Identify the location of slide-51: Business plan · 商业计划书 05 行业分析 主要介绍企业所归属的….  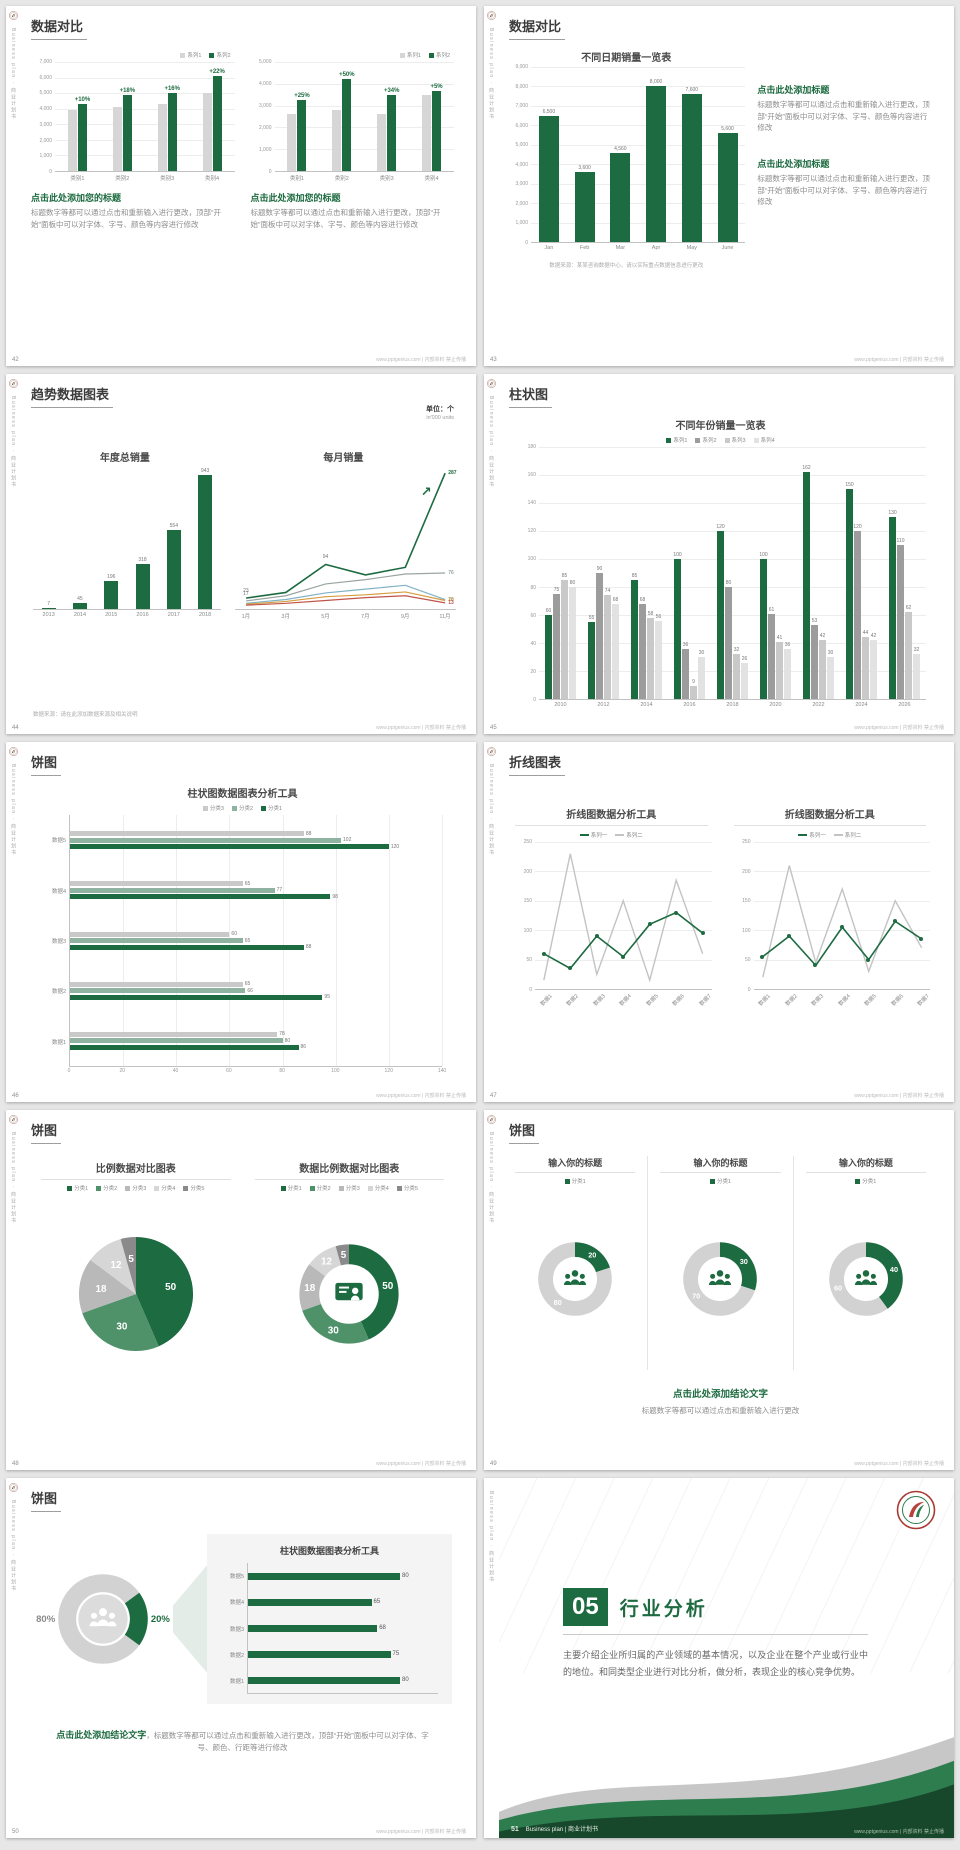
(719, 1658).